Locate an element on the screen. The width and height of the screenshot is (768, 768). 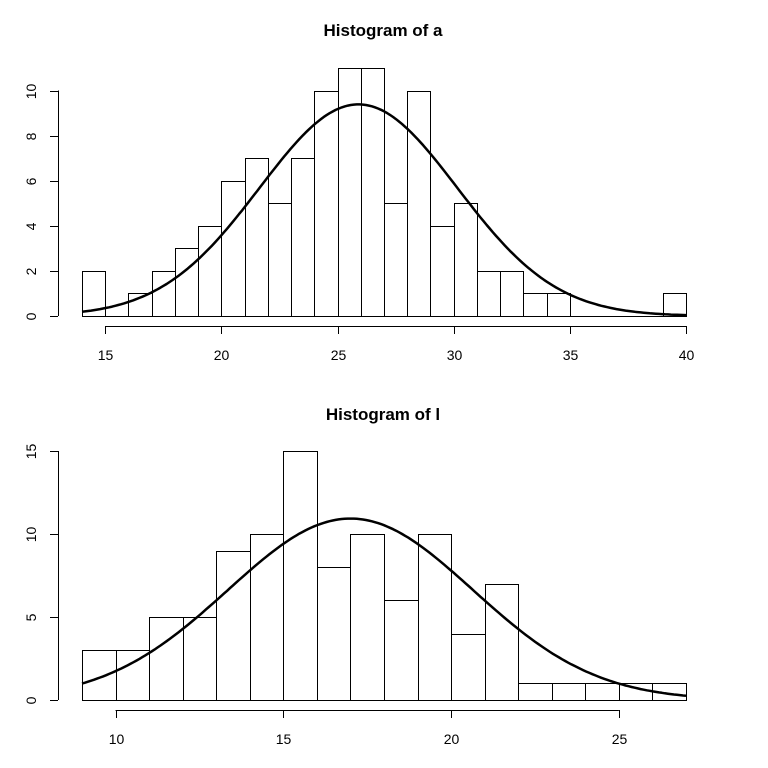
chart-title: Histogram of l is located at coordinates (383, 414).